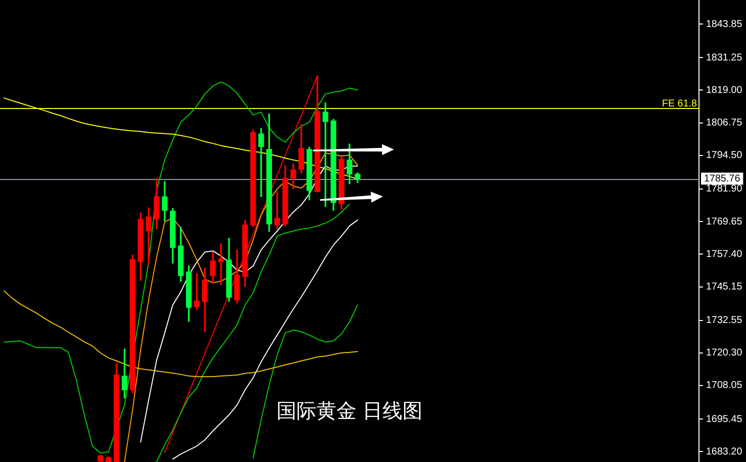 The width and height of the screenshot is (746, 462). What do you see at coordinates (680, 104) in the screenshot?
I see `ref-line-label: FE 61.8` at bounding box center [680, 104].